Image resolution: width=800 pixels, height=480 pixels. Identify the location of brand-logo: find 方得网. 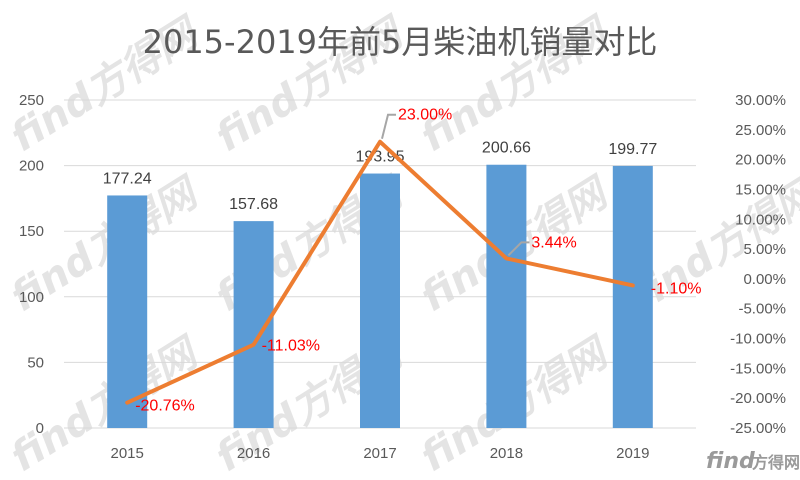
(753, 461).